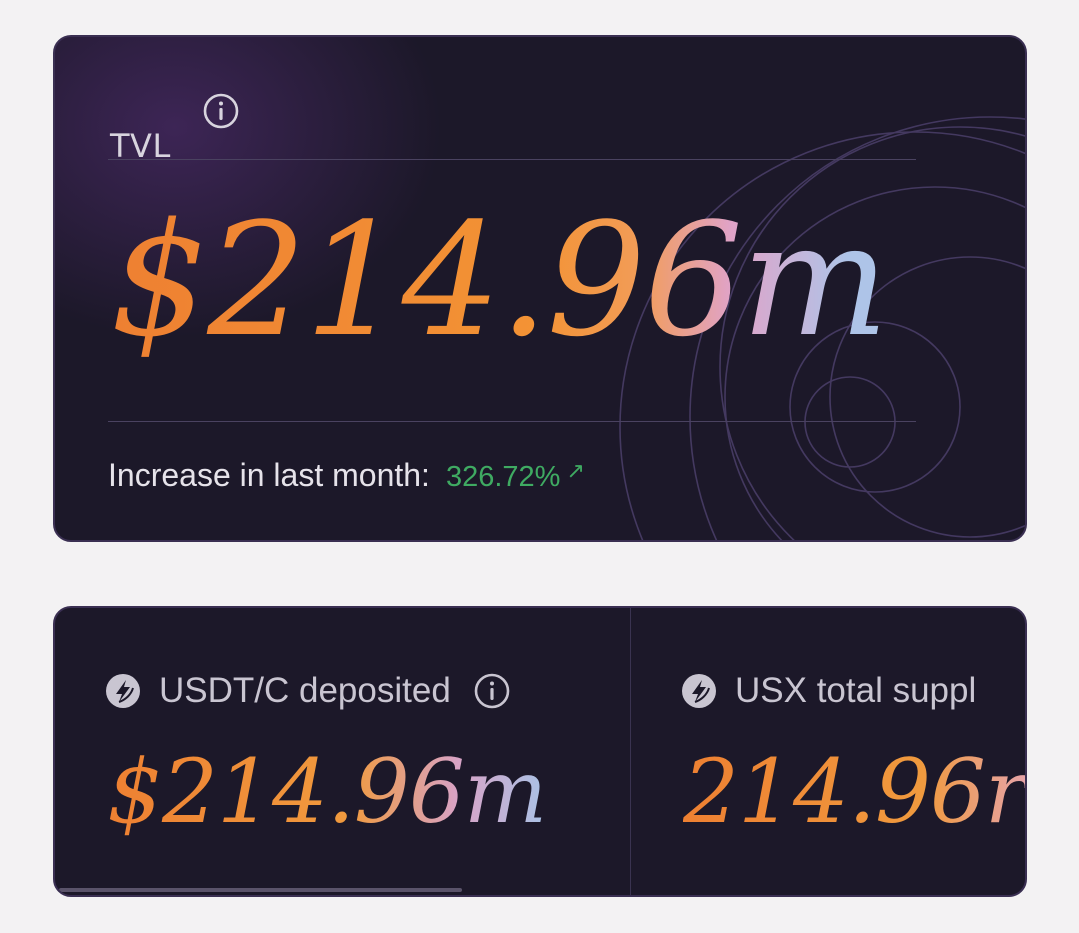 Image resolution: width=1079 pixels, height=933 pixels. Describe the element at coordinates (327, 791) in the screenshot. I see `usdt-deposited-value: $214.96m` at that location.